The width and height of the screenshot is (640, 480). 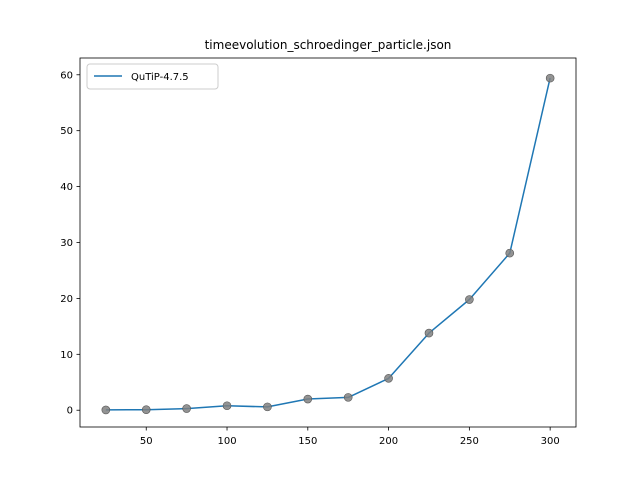 I want to click on y-tick-label: 40, so click(x=66, y=187).